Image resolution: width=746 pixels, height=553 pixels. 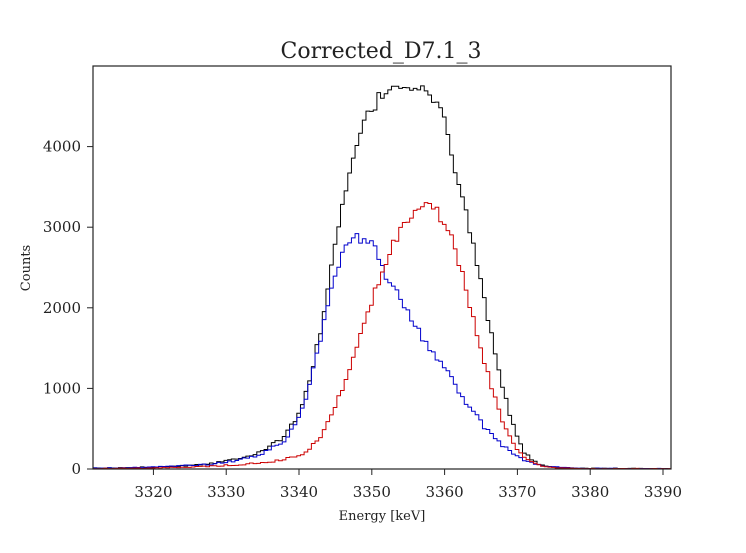 What do you see at coordinates (372, 492) in the screenshot?
I see `x-tick-label: 3350` at bounding box center [372, 492].